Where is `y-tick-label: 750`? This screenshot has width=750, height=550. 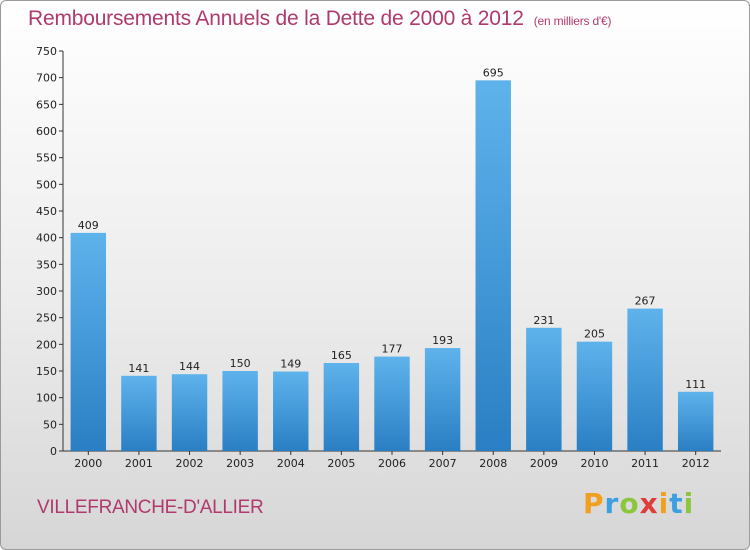 y-tick-label: 750 is located at coordinates (46, 51).